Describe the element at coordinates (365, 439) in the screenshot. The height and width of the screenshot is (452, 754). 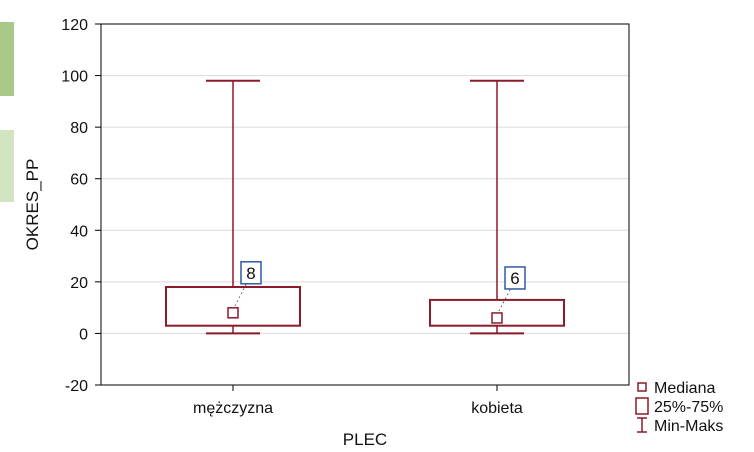
I see `x-axis-title: PLEC` at that location.